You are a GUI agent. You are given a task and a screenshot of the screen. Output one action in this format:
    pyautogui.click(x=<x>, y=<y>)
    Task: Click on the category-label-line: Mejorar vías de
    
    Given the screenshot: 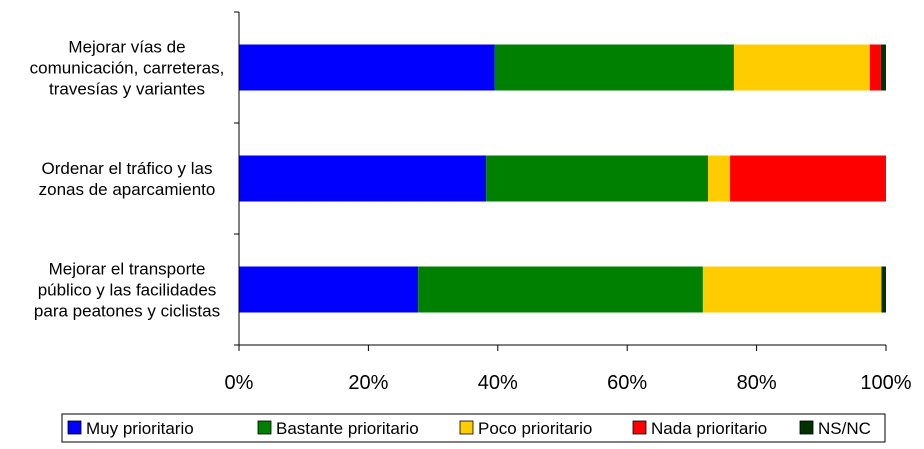 What is the action you would take?
    pyautogui.click(x=126, y=47)
    